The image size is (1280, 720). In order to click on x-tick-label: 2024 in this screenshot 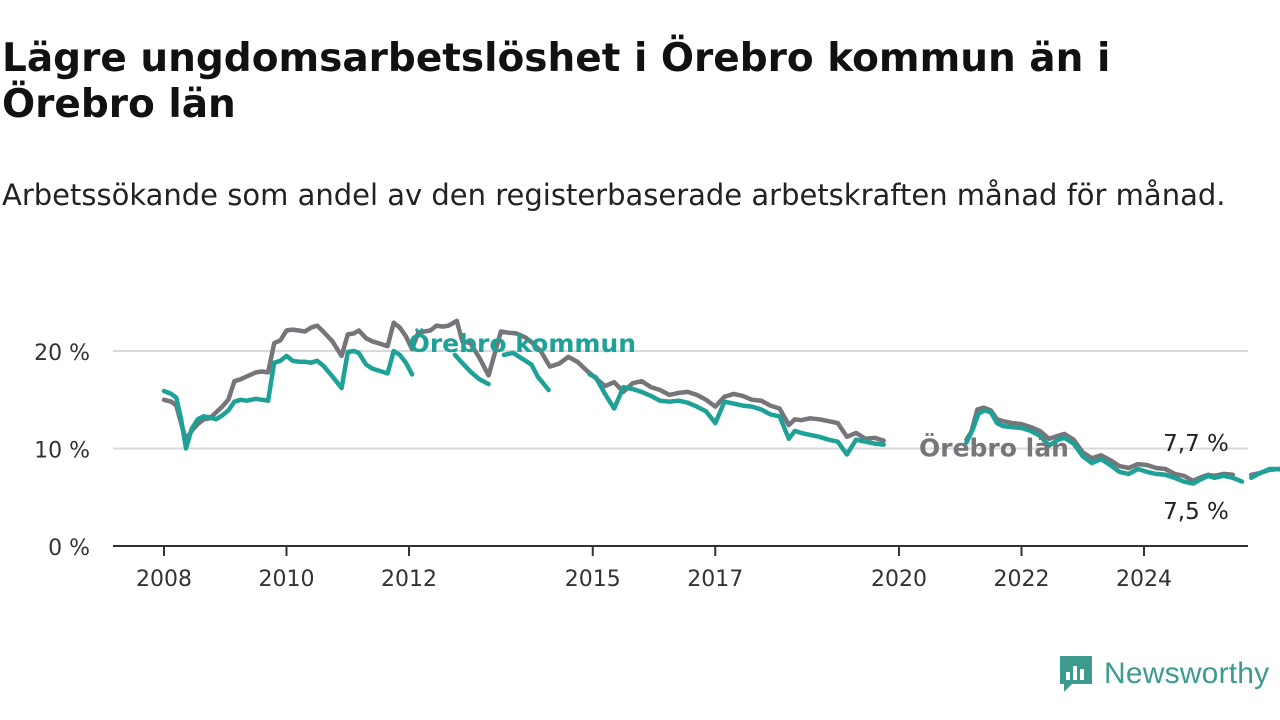, I will do `click(1144, 579)`.